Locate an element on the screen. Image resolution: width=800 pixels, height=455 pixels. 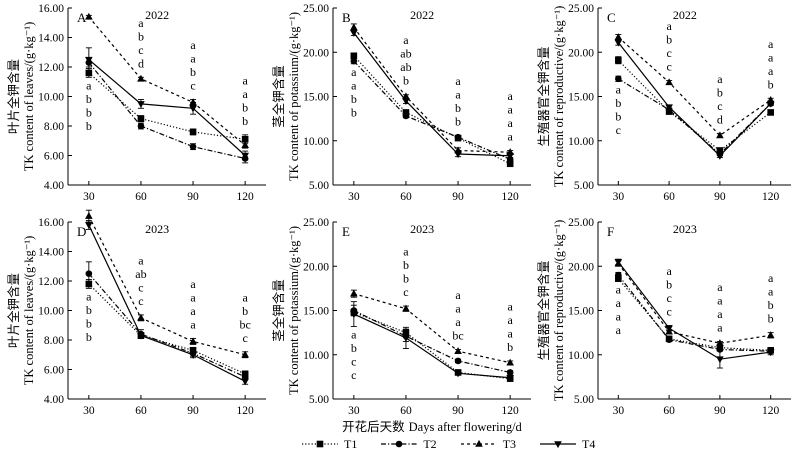
letter-label: d is located at coordinates (141, 63).